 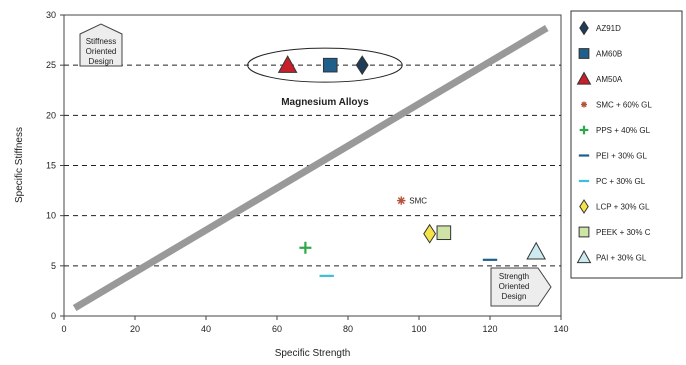 What do you see at coordinates (101, 51) in the screenshot?
I see `stiffness-callout-text: Oriented` at bounding box center [101, 51].